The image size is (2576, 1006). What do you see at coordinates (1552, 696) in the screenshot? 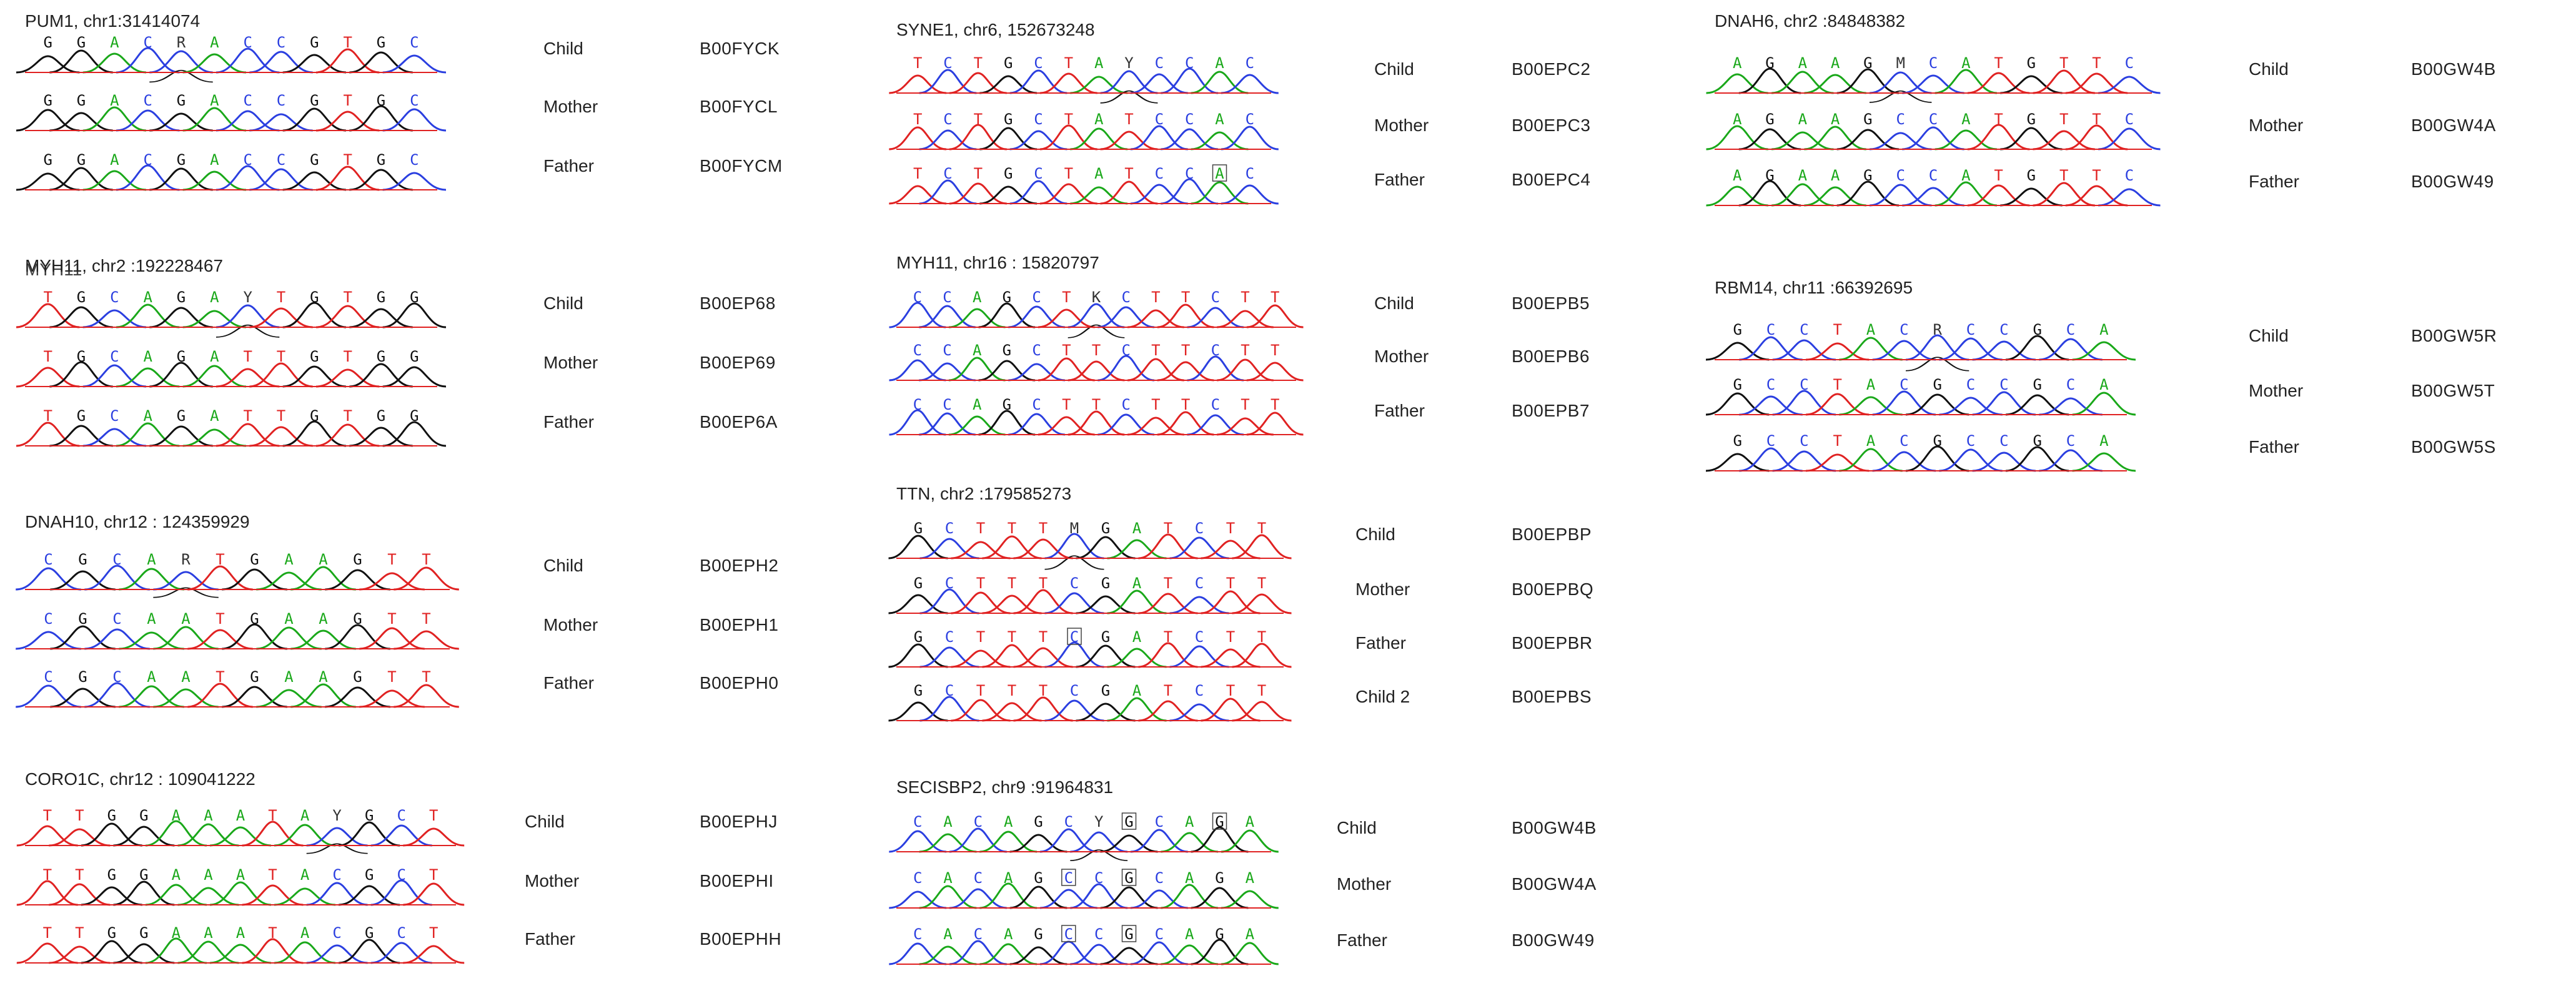
I see `sample-id-label: B00EPBS` at bounding box center [1552, 696].